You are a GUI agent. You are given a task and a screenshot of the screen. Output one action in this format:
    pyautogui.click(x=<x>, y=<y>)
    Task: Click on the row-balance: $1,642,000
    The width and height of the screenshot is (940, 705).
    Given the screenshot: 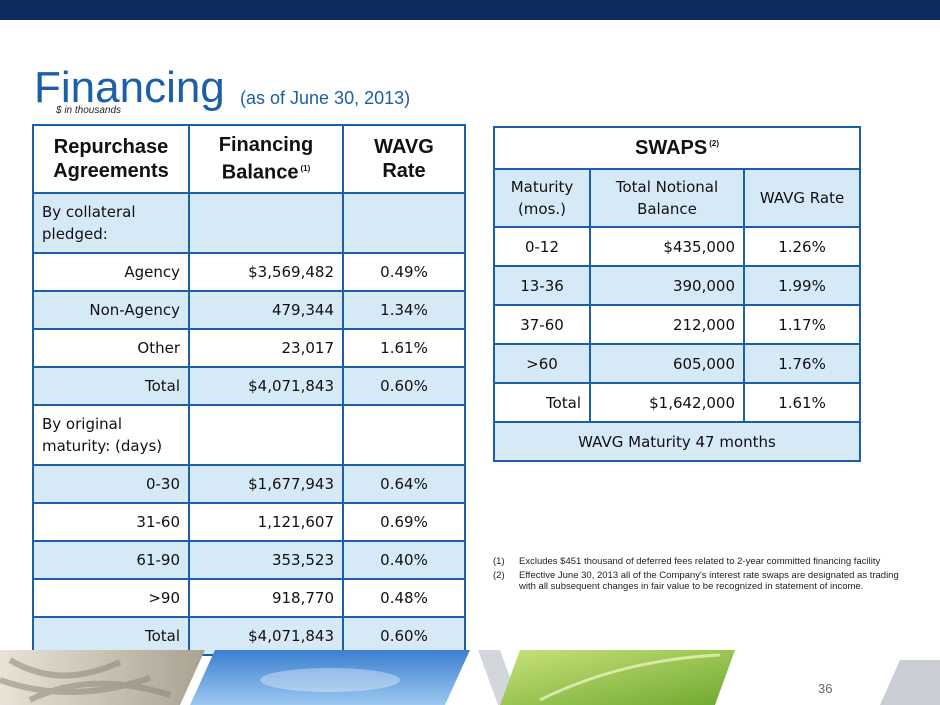 What is the action you would take?
    pyautogui.click(x=667, y=402)
    